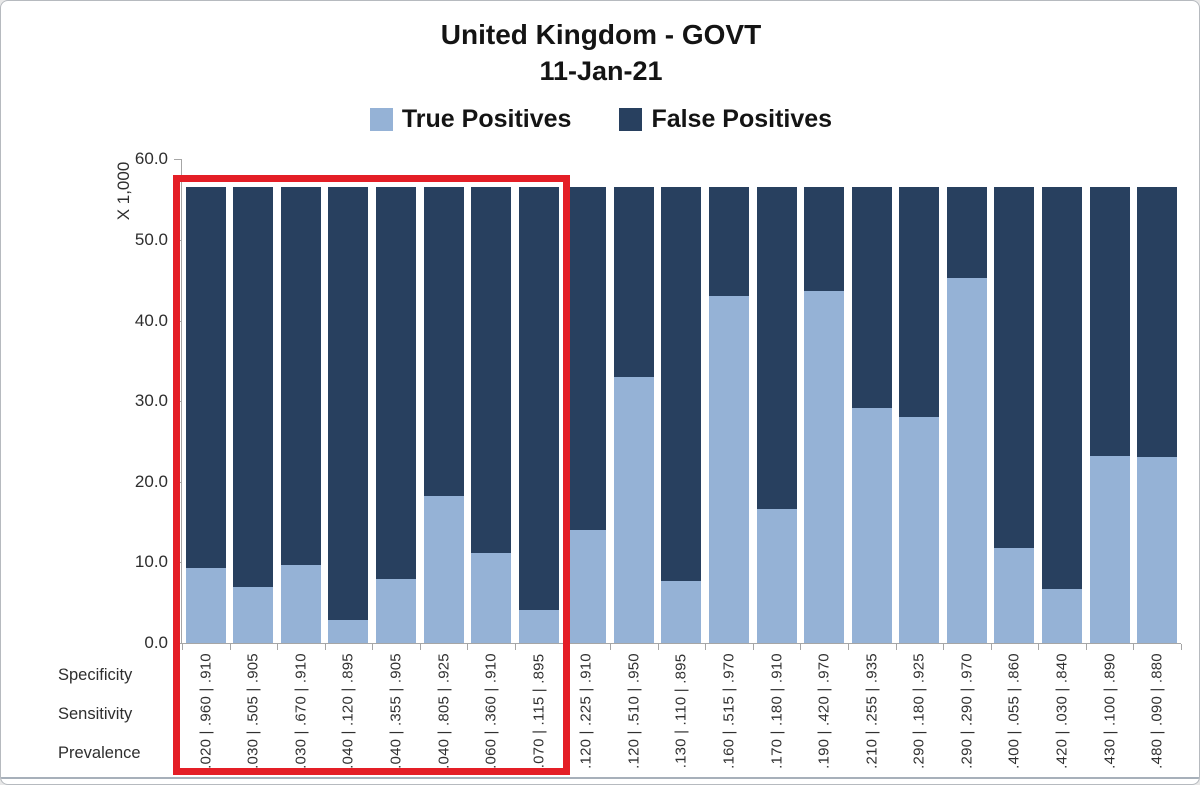 This screenshot has width=1200, height=785. Describe the element at coordinates (151, 159) in the screenshot. I see `y-axis-tick-label: 60.0` at that location.